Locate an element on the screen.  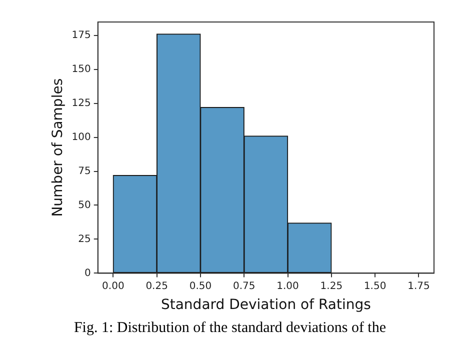
x-tick-label: 1.25 is located at coordinates (331, 286).